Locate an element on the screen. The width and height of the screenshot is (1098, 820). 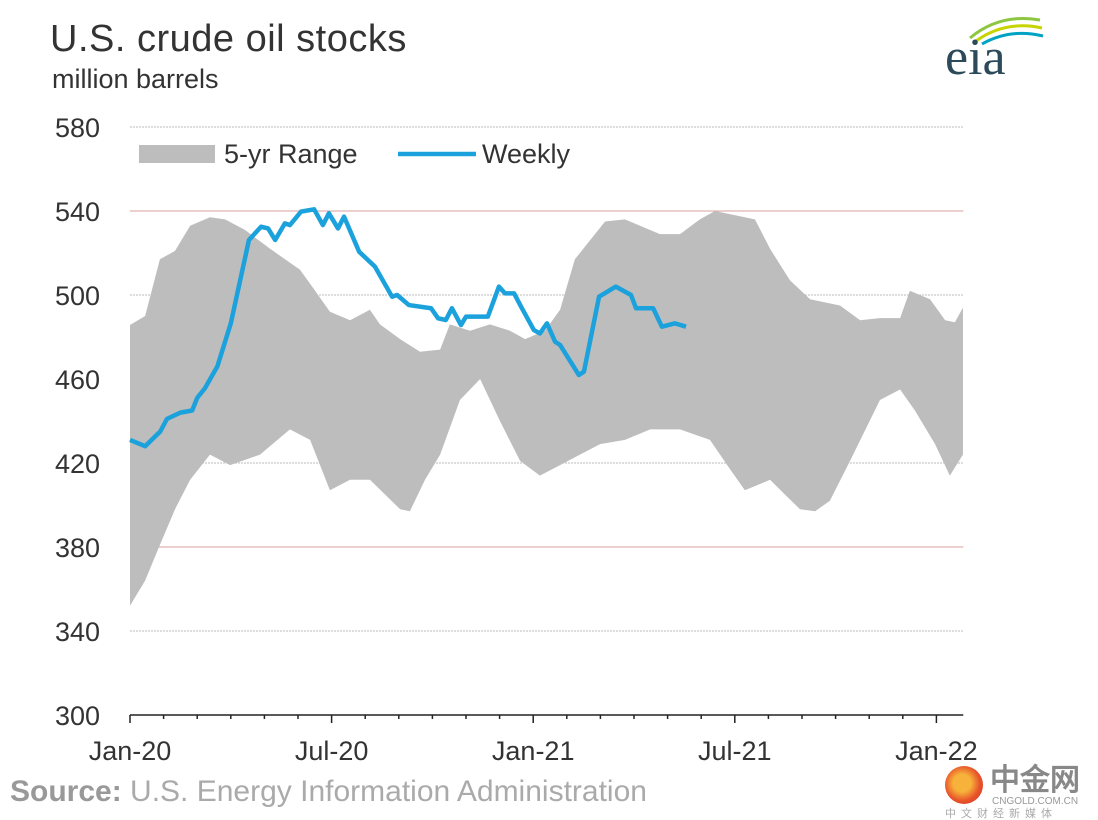
x-tick-label: Jul-20 is located at coordinates (332, 751).